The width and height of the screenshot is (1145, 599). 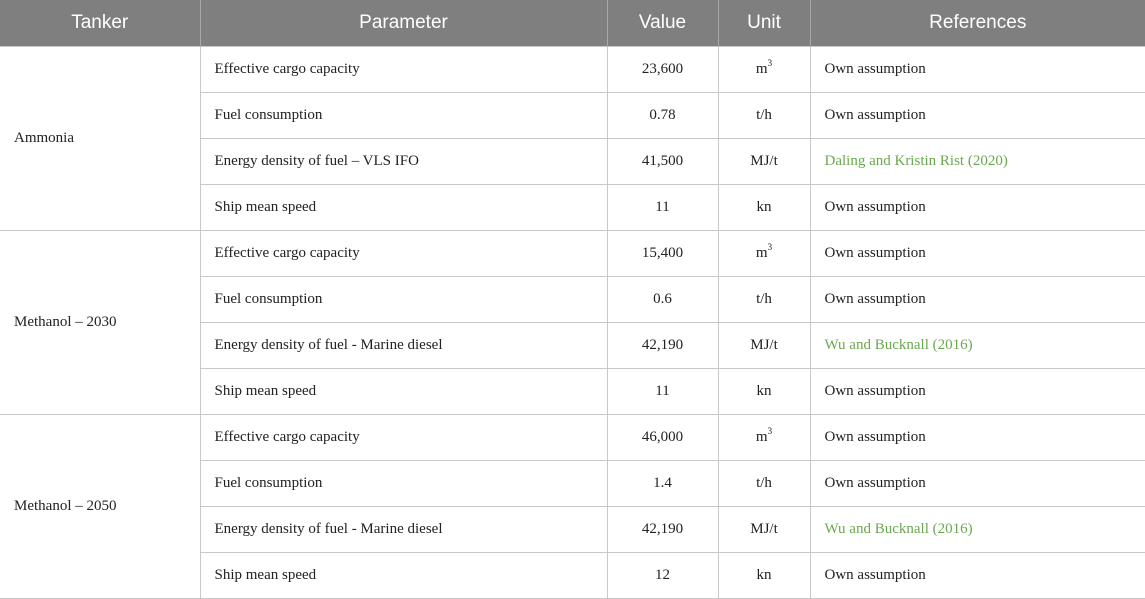 I want to click on parameter-cell: Energy density of fuel – VLS IFO, so click(x=404, y=161).